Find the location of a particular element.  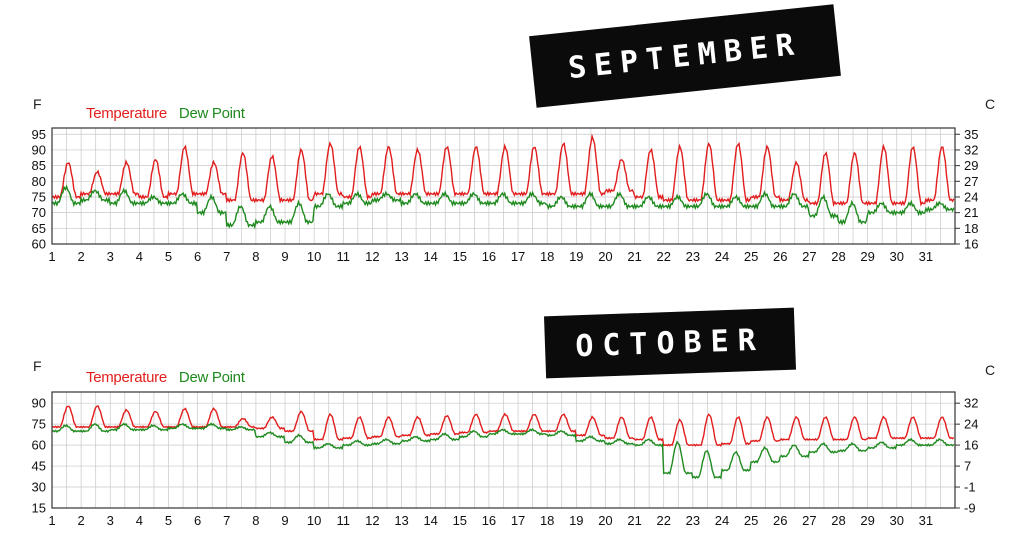

y2-tick-label: 29 is located at coordinates (971, 165).